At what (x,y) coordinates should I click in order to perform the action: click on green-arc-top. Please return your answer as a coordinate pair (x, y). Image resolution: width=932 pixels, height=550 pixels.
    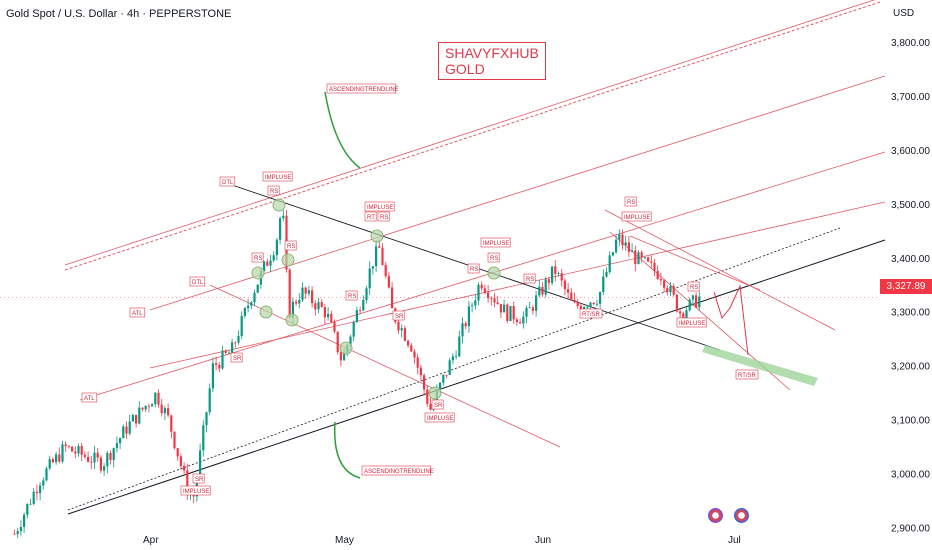
    Looking at the image, I should click on (342, 130).